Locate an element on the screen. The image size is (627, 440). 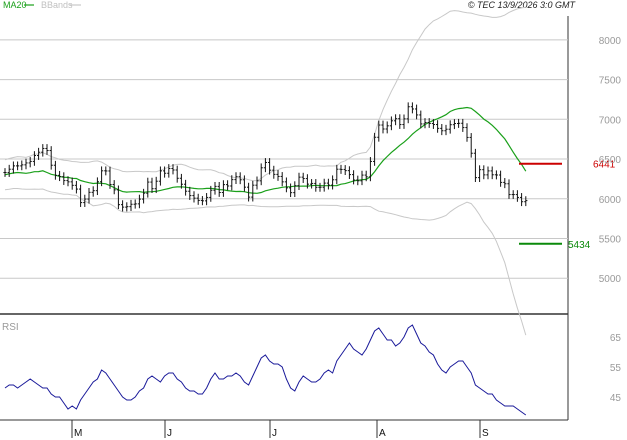
price-tick-7500: 7500 is located at coordinates (610, 81).